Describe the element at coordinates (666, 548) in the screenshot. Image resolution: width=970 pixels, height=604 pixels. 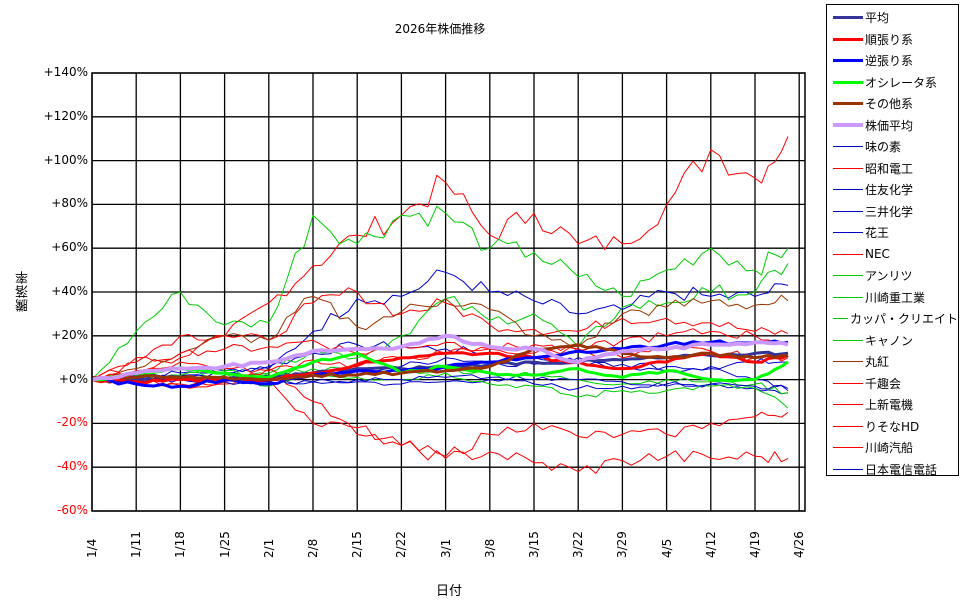
I see `x-tick-label: 4/5` at that location.